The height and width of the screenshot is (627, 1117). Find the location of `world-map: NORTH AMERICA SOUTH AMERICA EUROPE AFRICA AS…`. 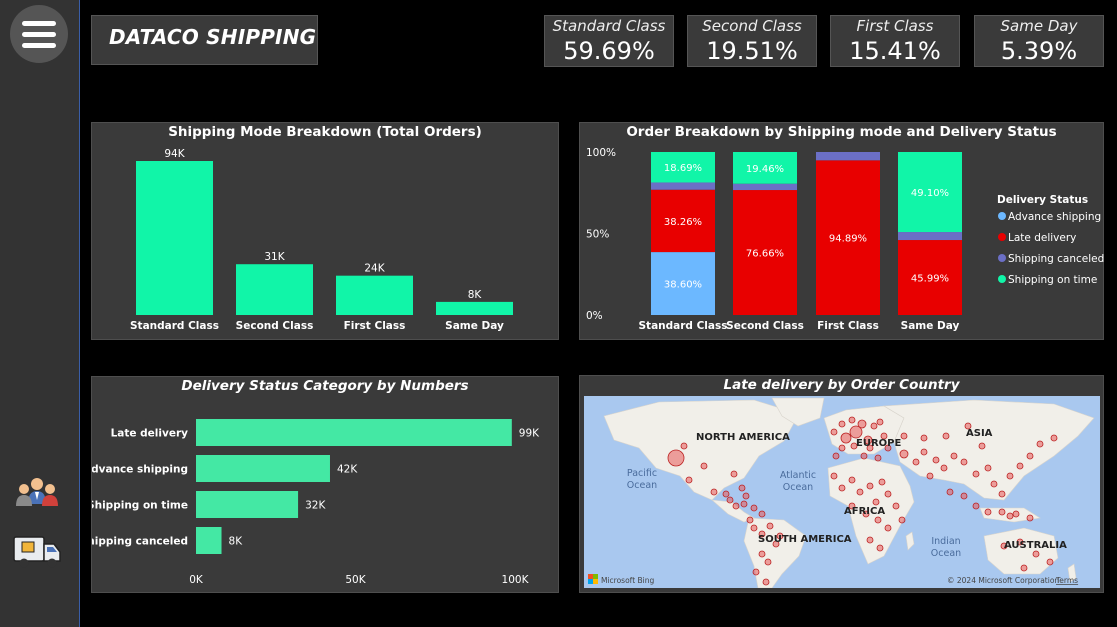

world-map: NORTH AMERICA SOUTH AMERICA EUROPE AFRICA AS… is located at coordinates (842, 492).